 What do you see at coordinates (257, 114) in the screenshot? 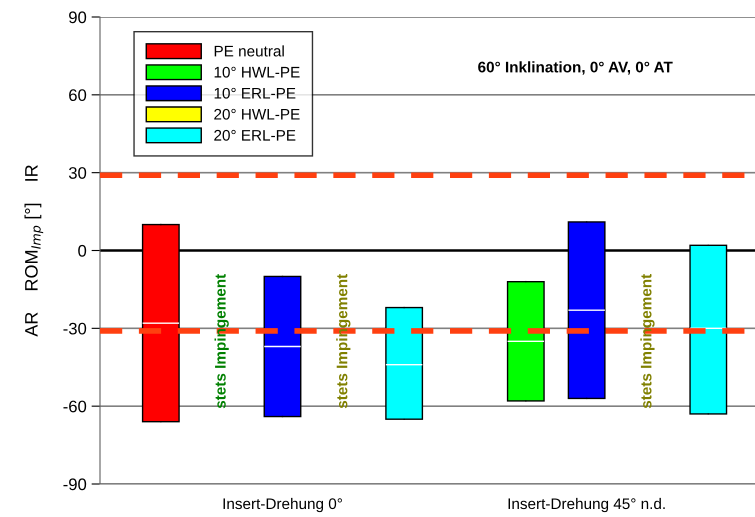
I see `legend-label: 20° HWL-PE` at bounding box center [257, 114].